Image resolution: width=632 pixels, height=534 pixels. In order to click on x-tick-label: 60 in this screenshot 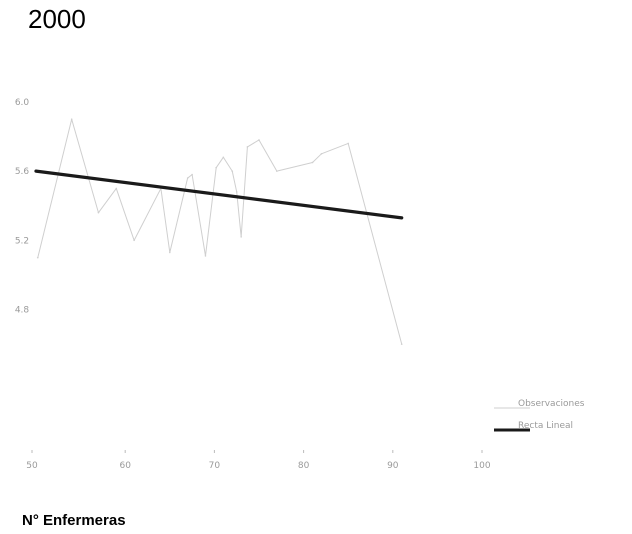, I will do `click(125, 466)`.